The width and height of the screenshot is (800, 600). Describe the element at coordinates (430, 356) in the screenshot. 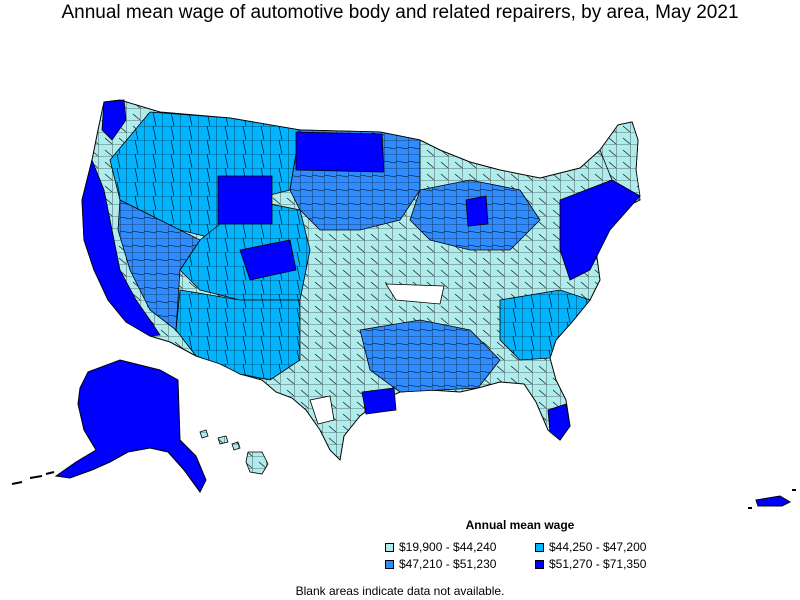

I see `south-central-region` at that location.